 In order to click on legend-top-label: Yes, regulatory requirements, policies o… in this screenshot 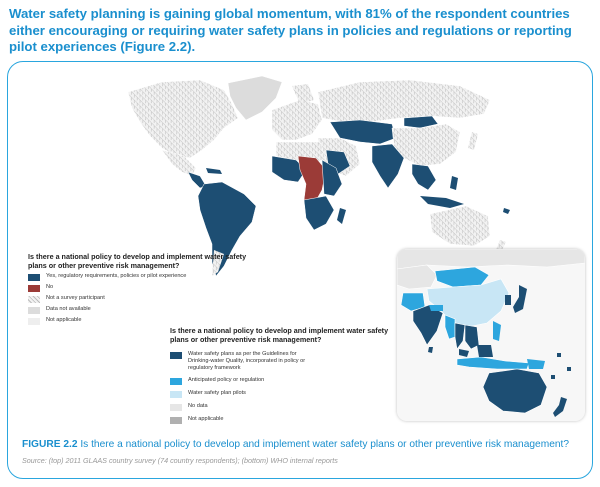, I will do `click(116, 276)`.